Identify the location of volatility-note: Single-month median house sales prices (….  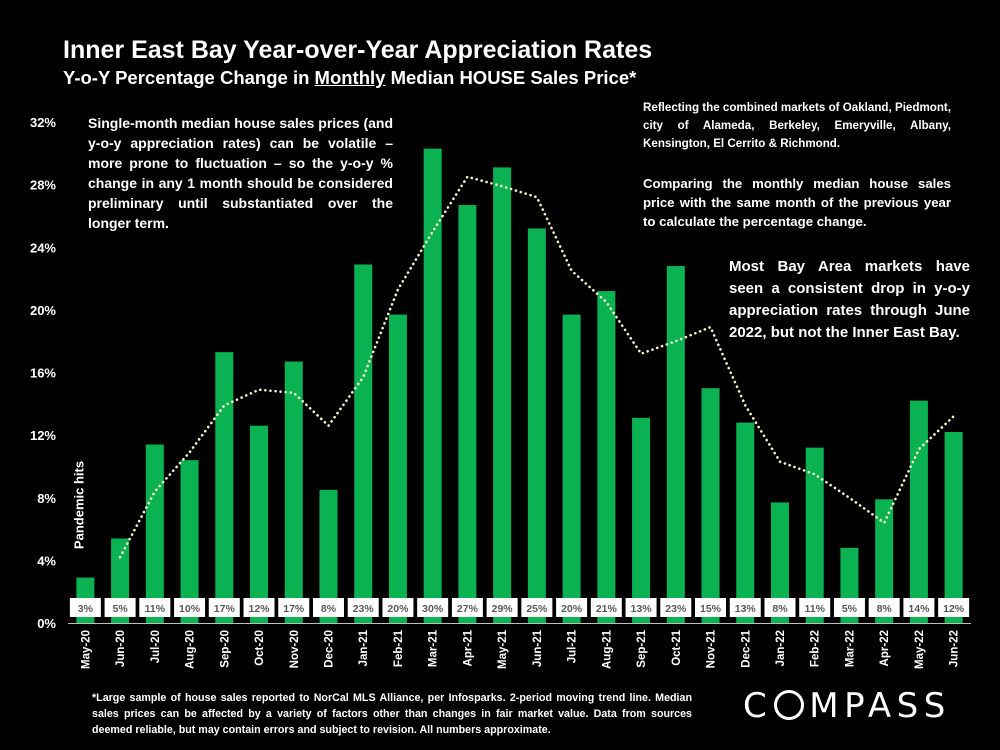
(240, 173).